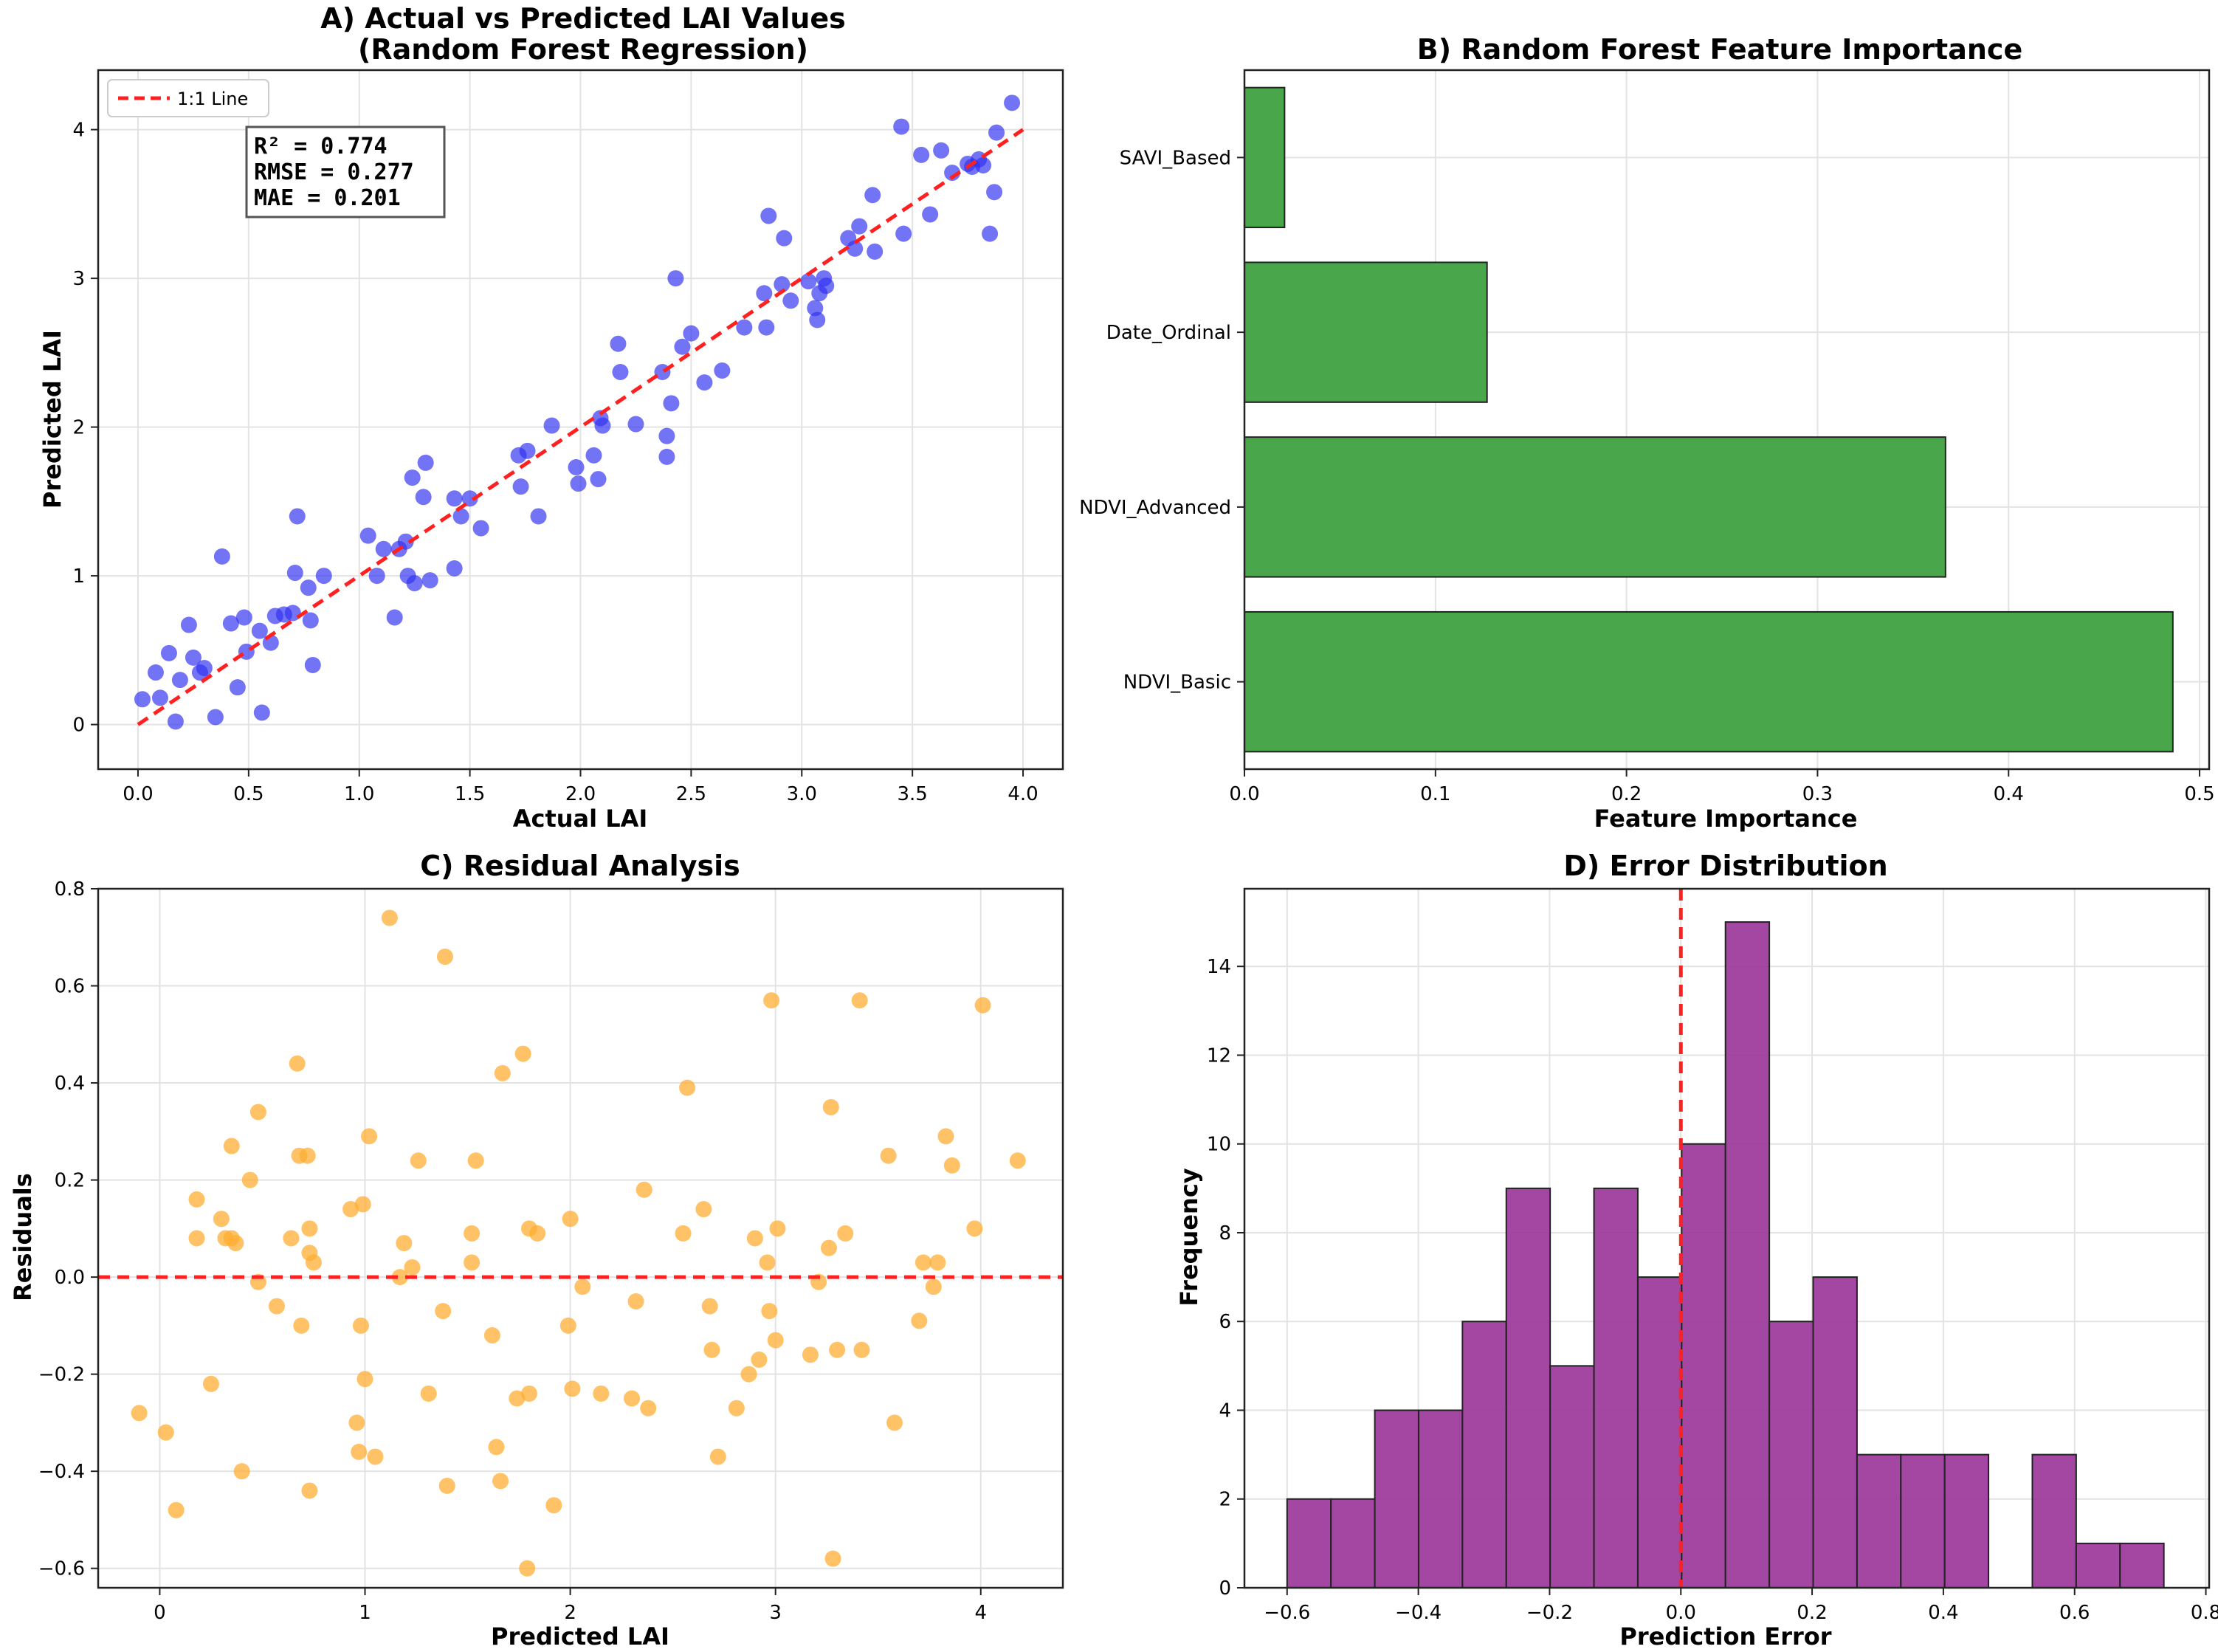 This screenshot has width=2218, height=1652. I want to click on x-tick-label: 0.1, so click(1435, 794).